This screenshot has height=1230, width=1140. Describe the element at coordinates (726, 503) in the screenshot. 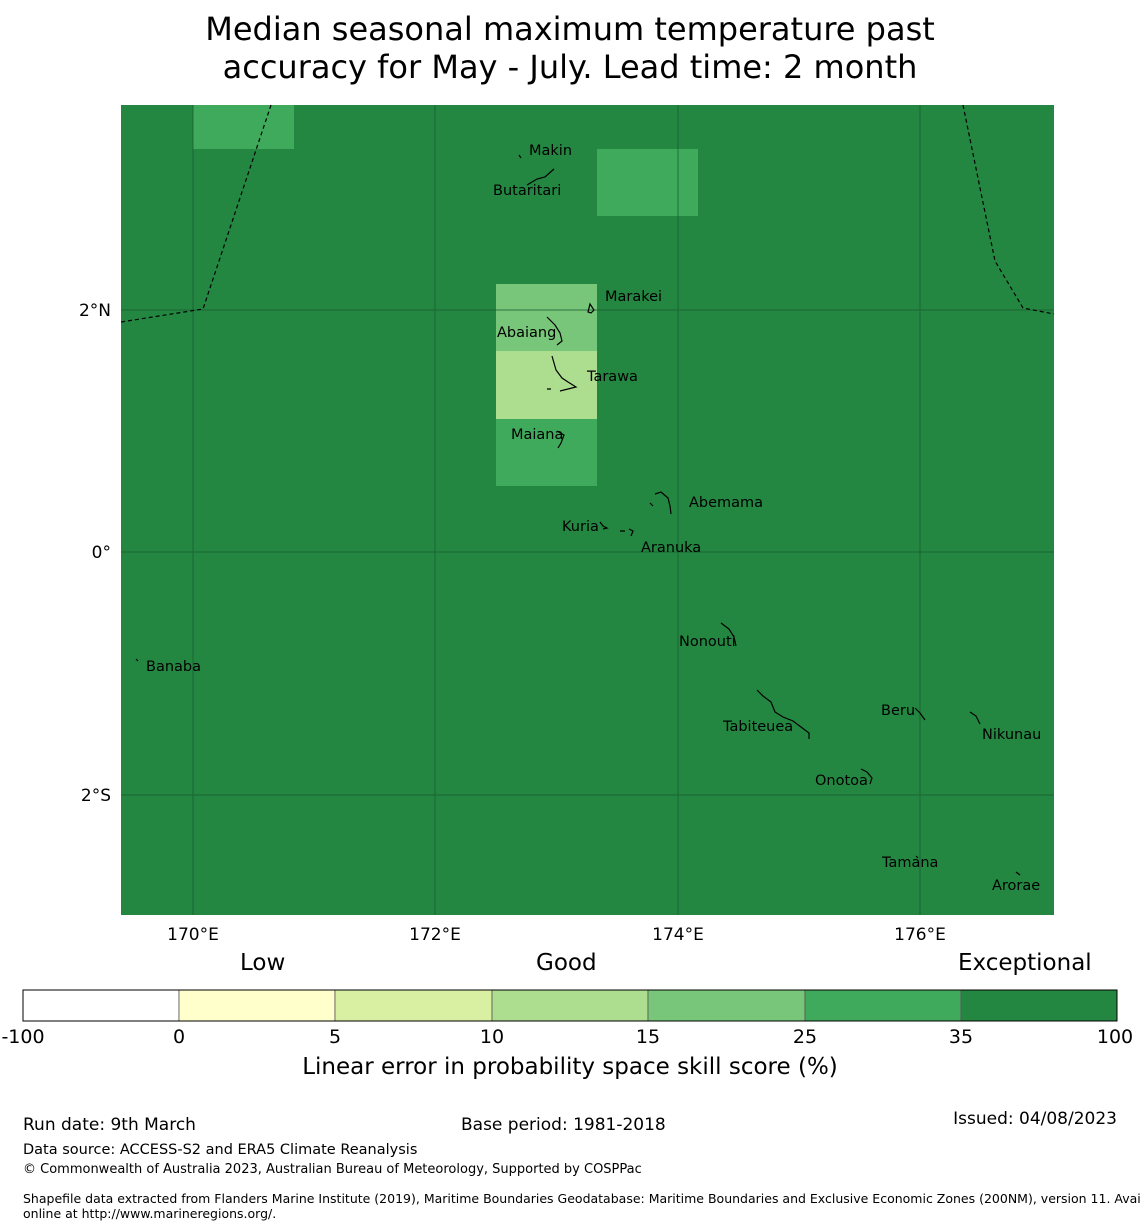

I see `place-label: Abemama` at that location.